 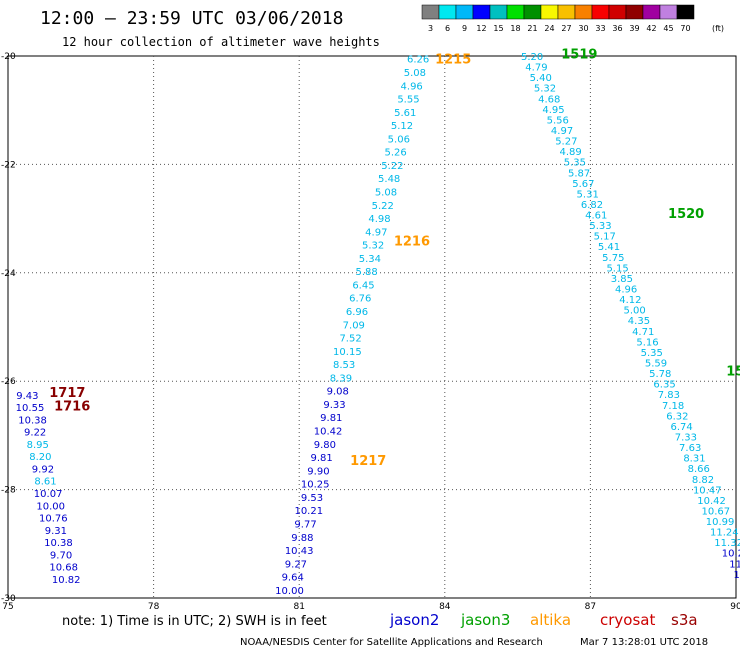 I want to click on y-tick-label: -24, so click(x=8, y=274).